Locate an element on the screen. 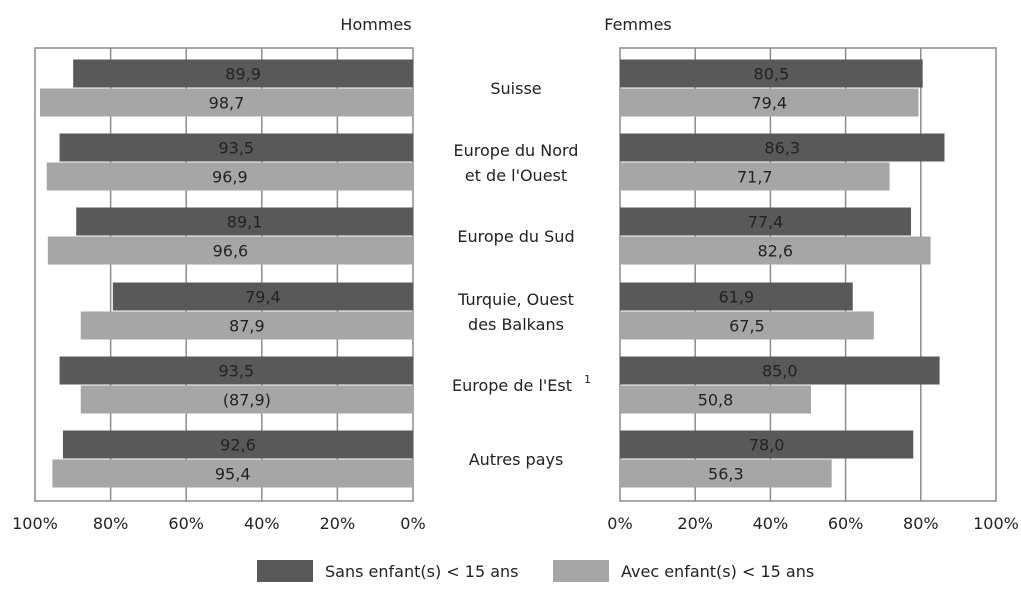  hommes-bar-value-label: 92,6 is located at coordinates (238, 445).